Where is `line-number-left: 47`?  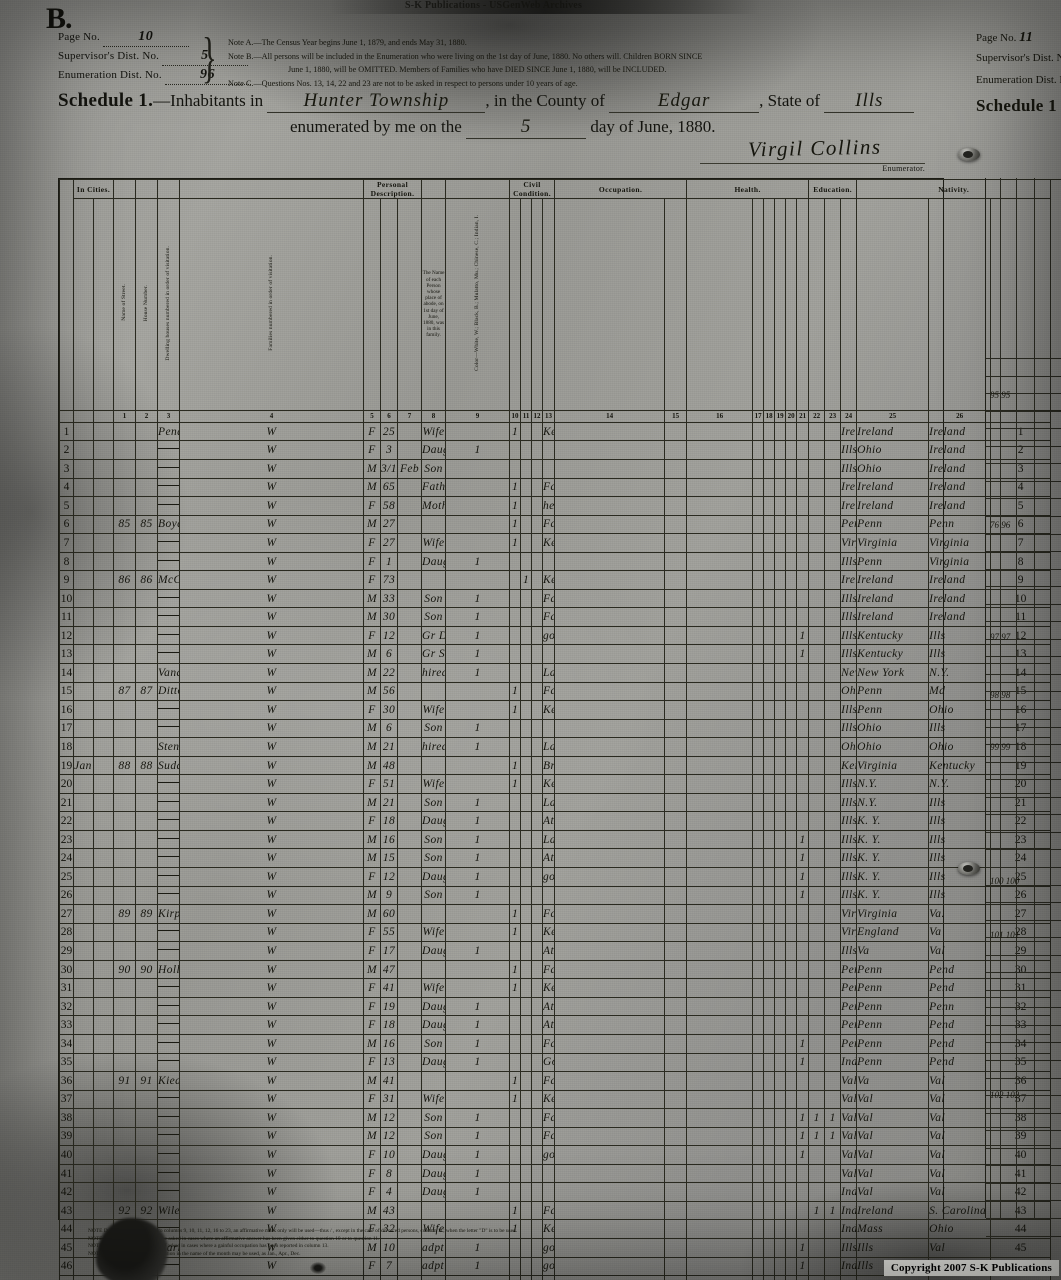 line-number-left: 47 is located at coordinates (66, 1277).